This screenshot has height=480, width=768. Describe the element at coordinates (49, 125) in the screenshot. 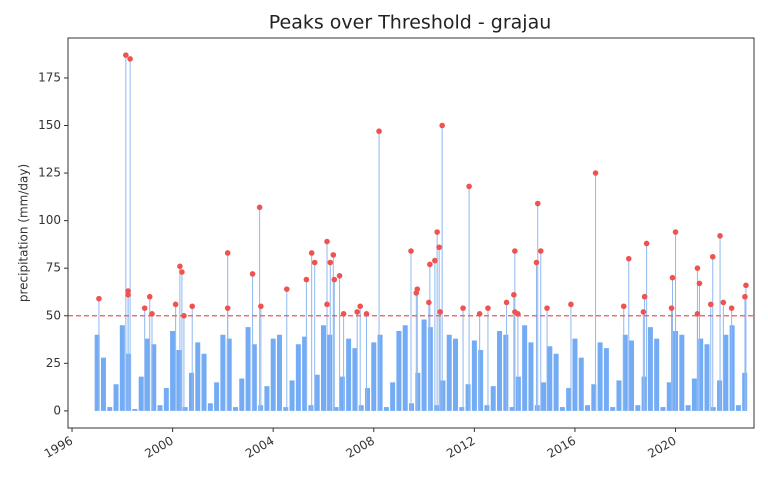

I see `y-tick-label: 150` at that location.